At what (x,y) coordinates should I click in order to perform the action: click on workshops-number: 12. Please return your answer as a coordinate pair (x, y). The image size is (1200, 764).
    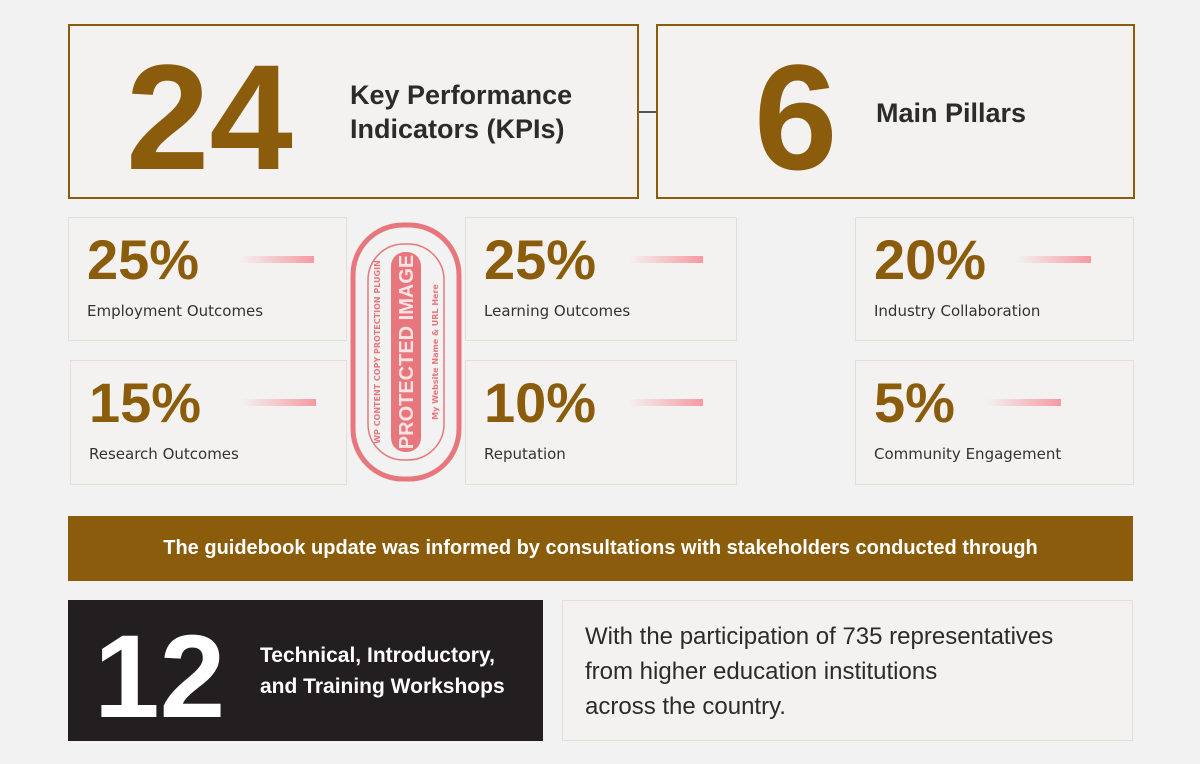
    Looking at the image, I should click on (160, 677).